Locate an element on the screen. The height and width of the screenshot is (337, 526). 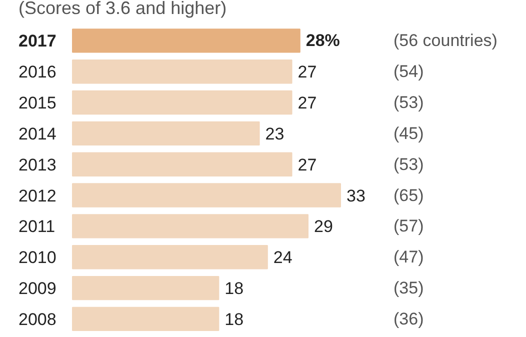
y-tick-label: 2014 is located at coordinates (37, 134).